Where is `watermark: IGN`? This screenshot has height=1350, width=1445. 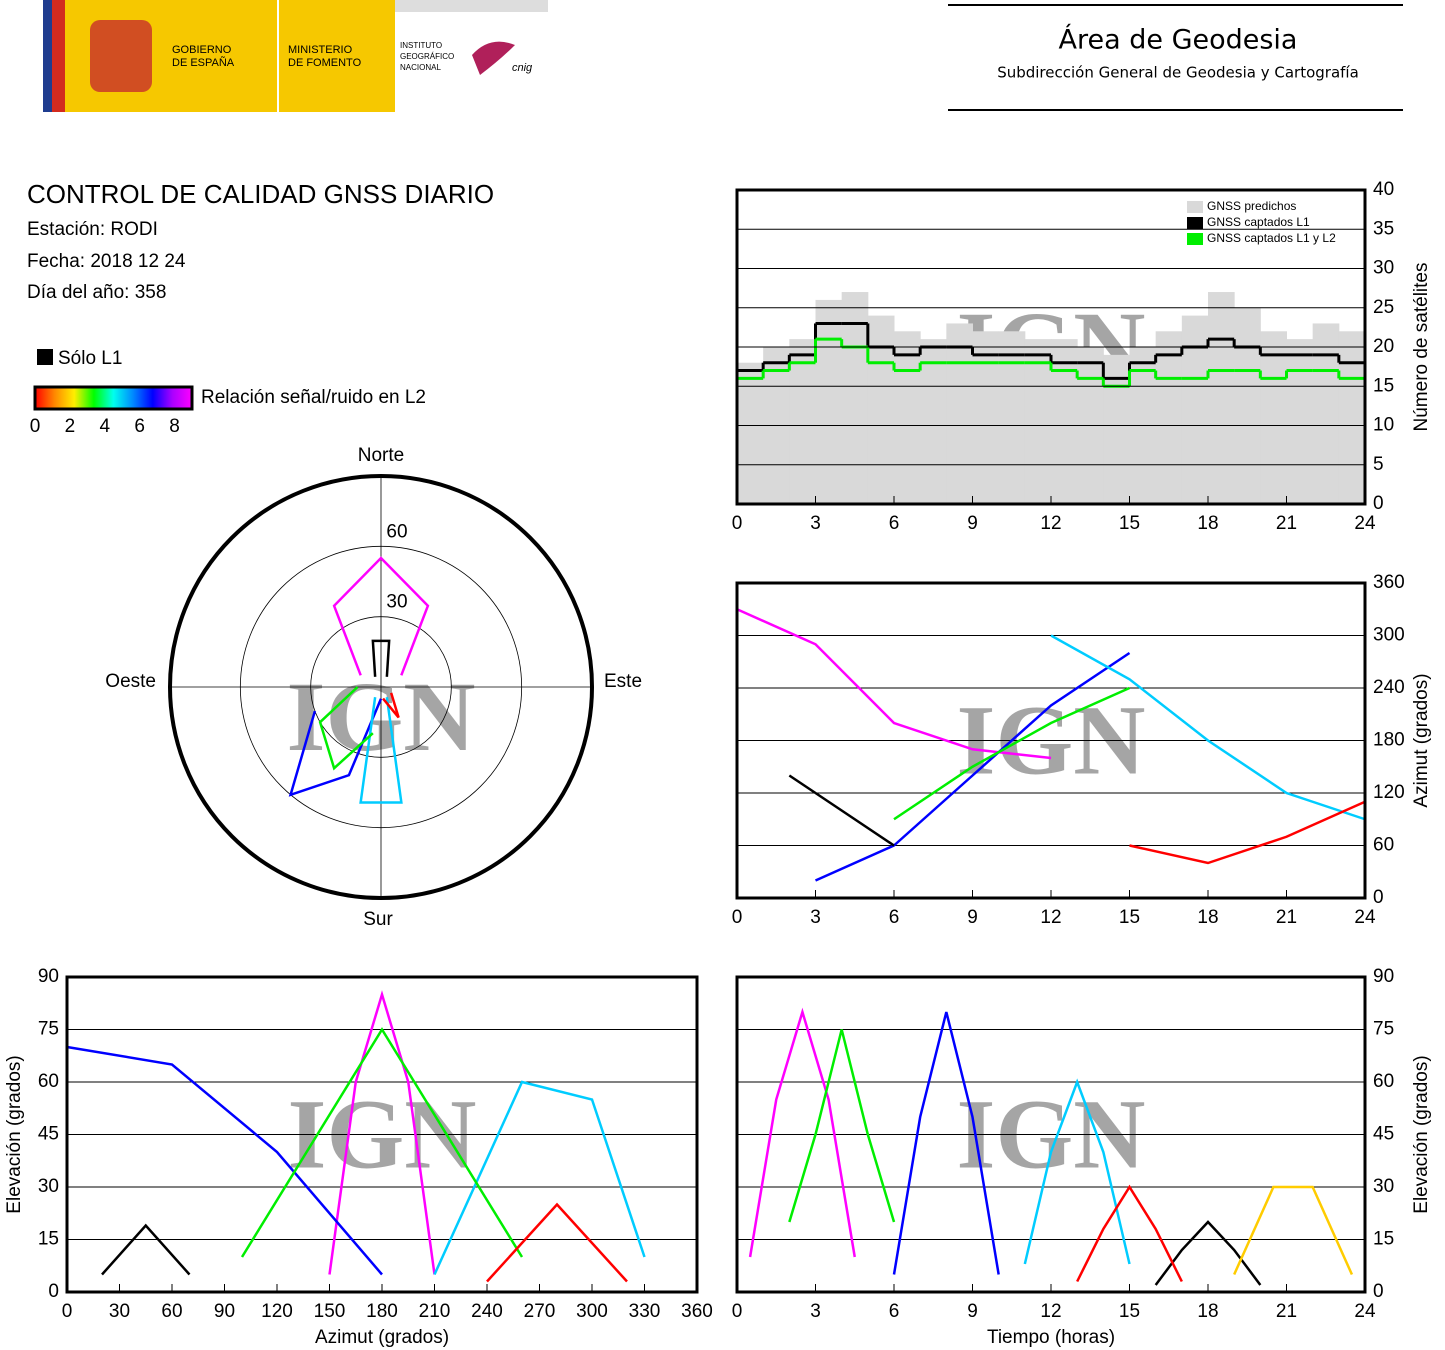
watermark: IGN is located at coordinates (382, 1133).